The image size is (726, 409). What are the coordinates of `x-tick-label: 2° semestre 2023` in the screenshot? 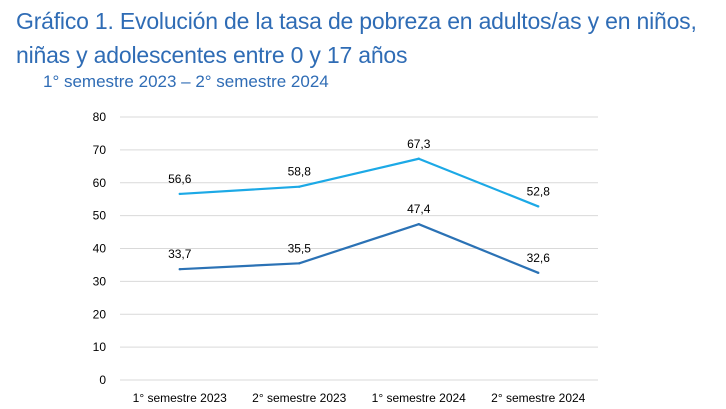 It's located at (299, 398).